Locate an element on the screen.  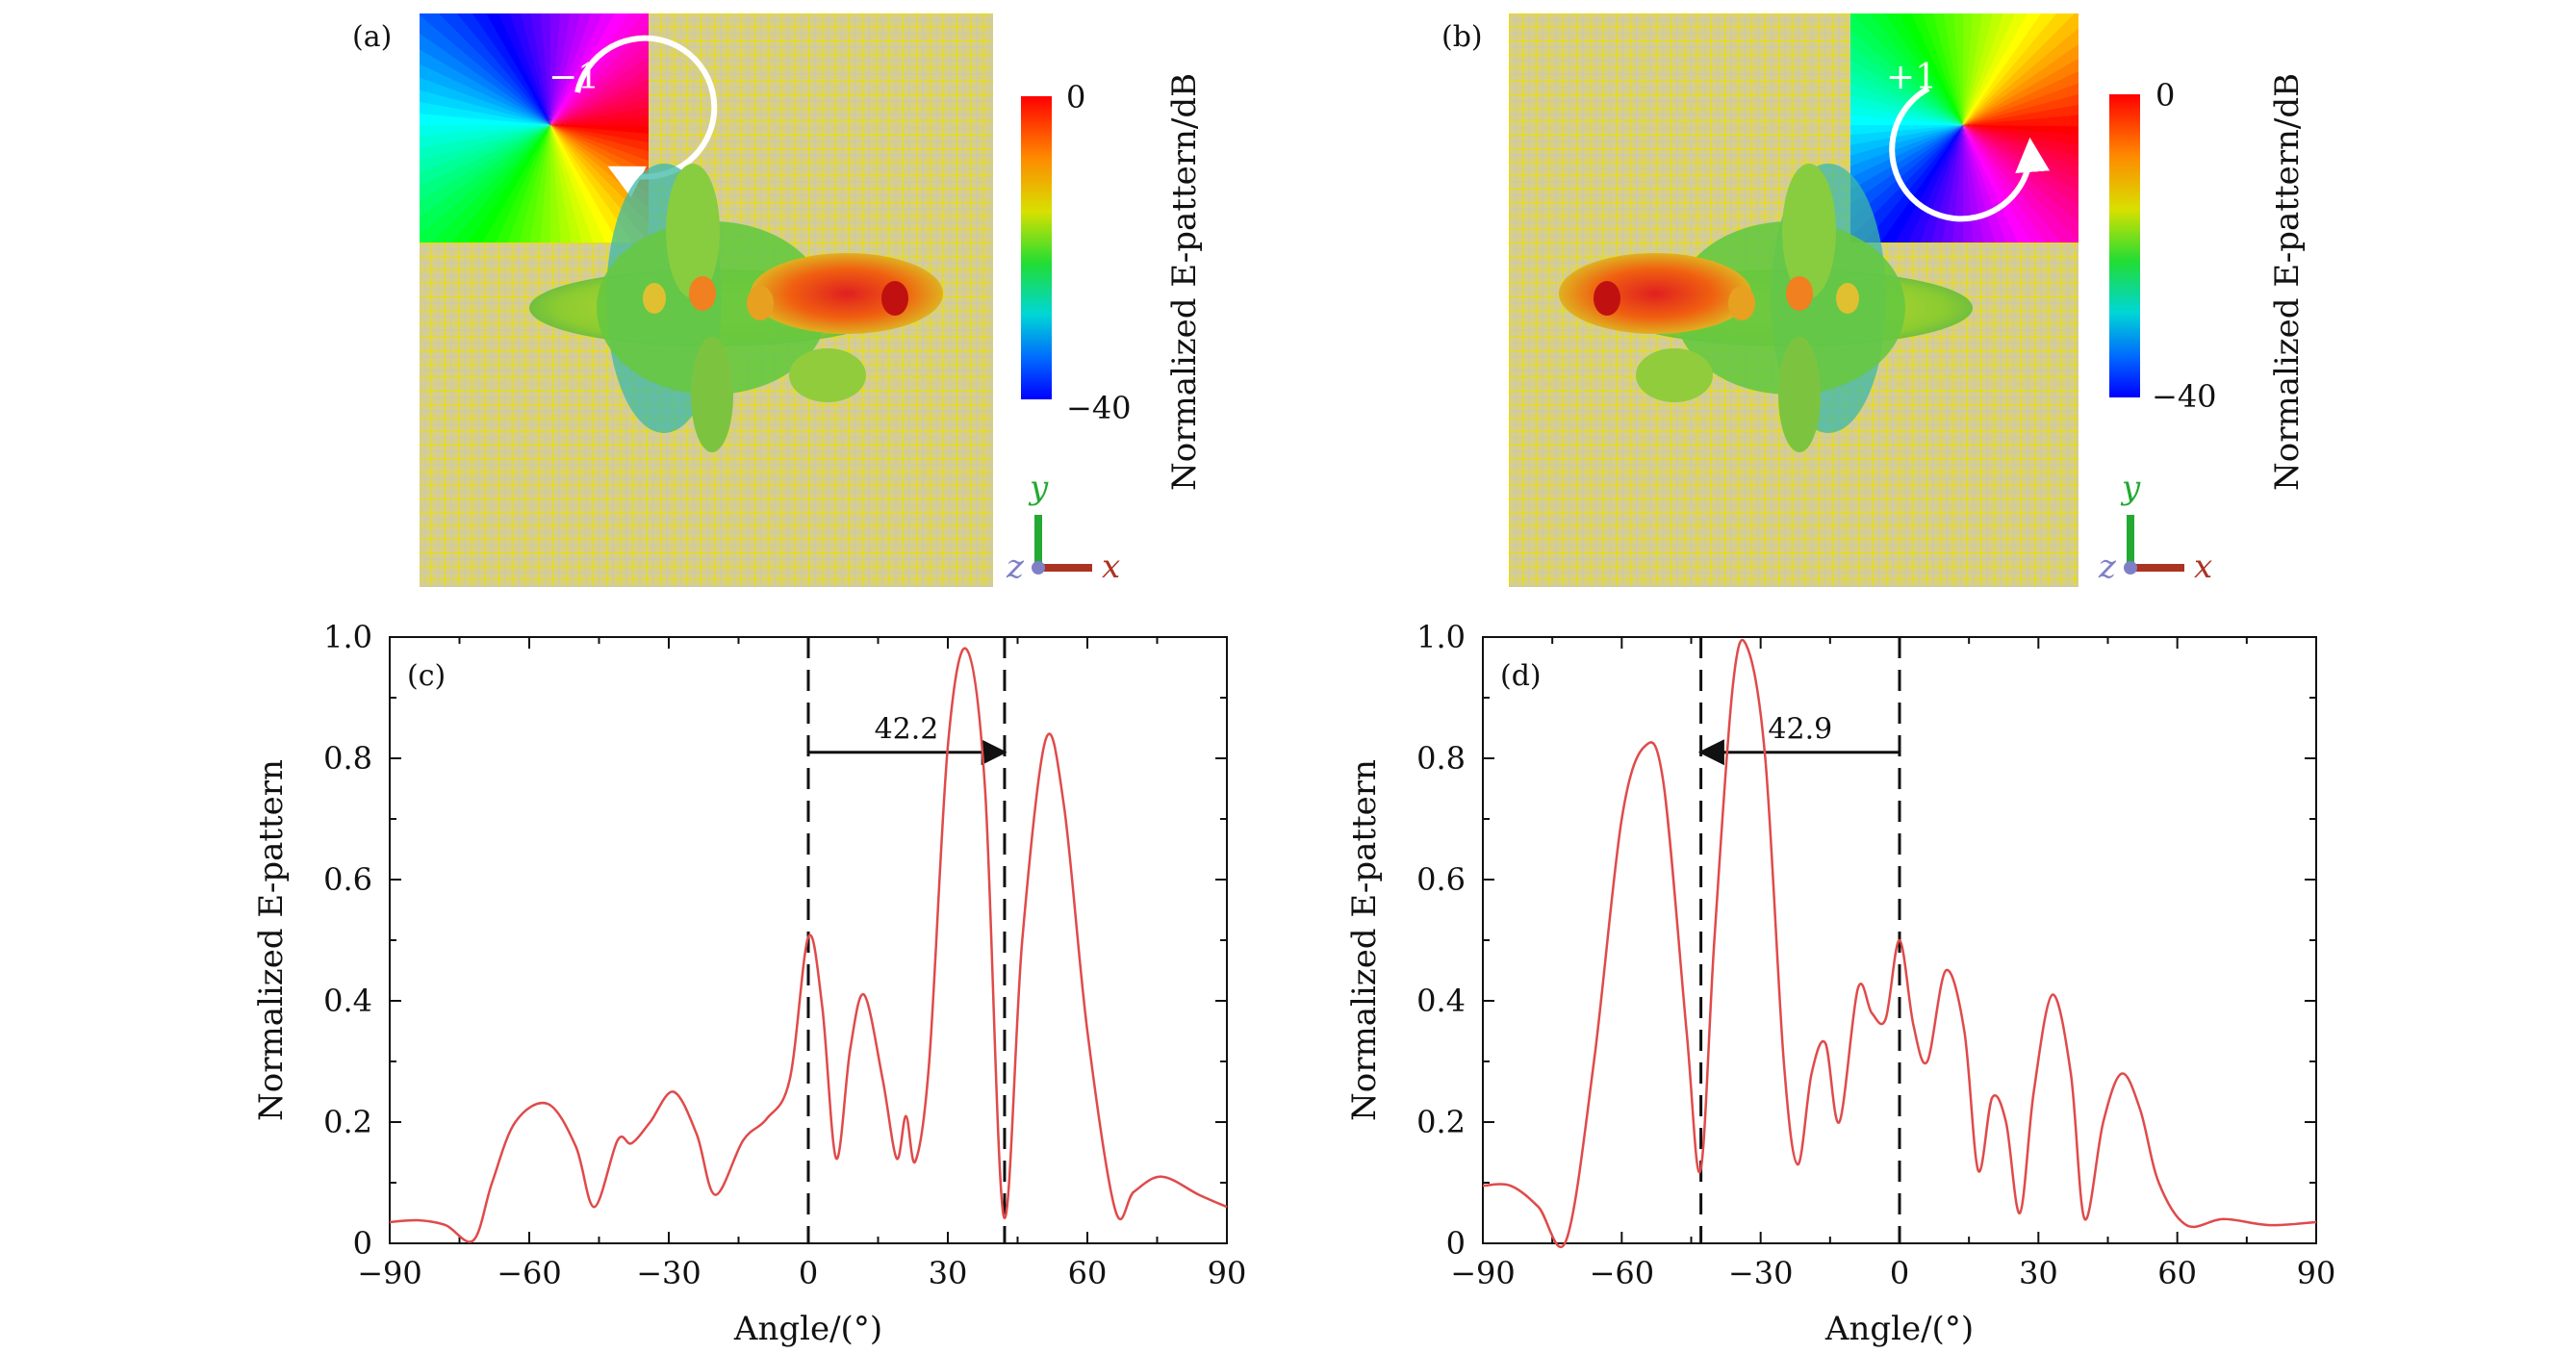
x-tick-label: −30 is located at coordinates (1761, 1273).